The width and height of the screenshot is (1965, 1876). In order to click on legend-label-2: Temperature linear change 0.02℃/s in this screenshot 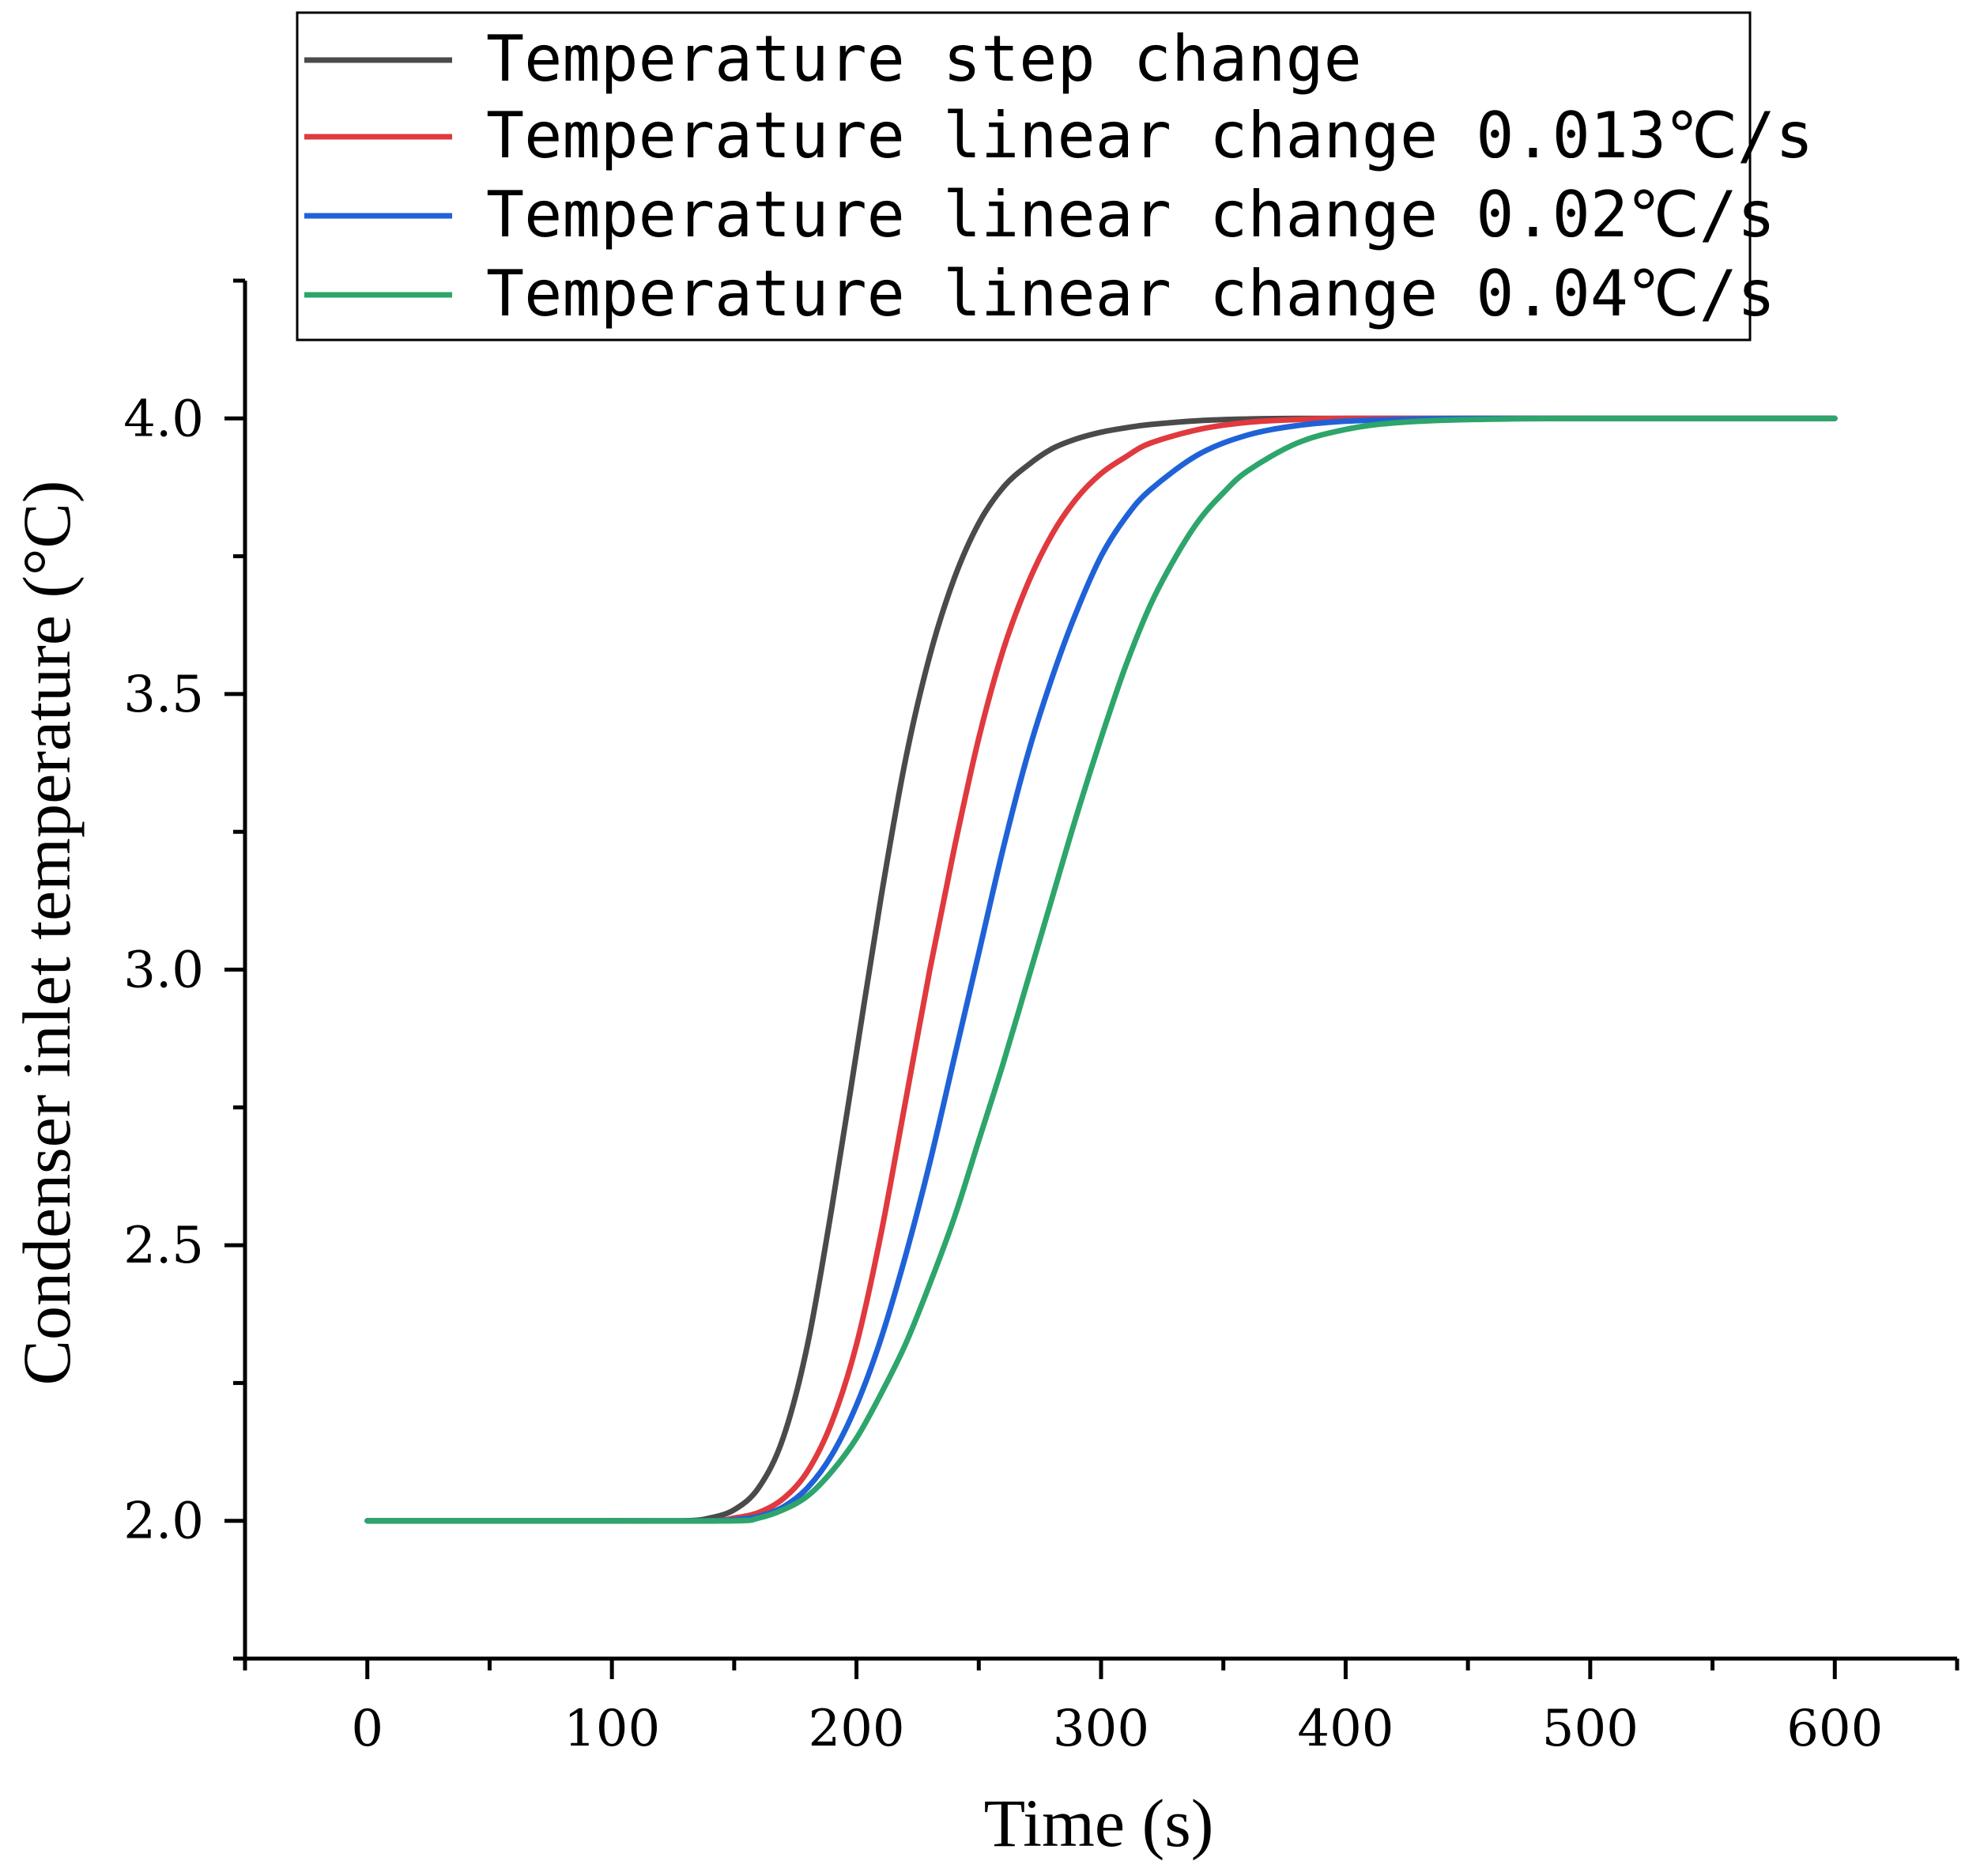, I will do `click(1131, 215)`.